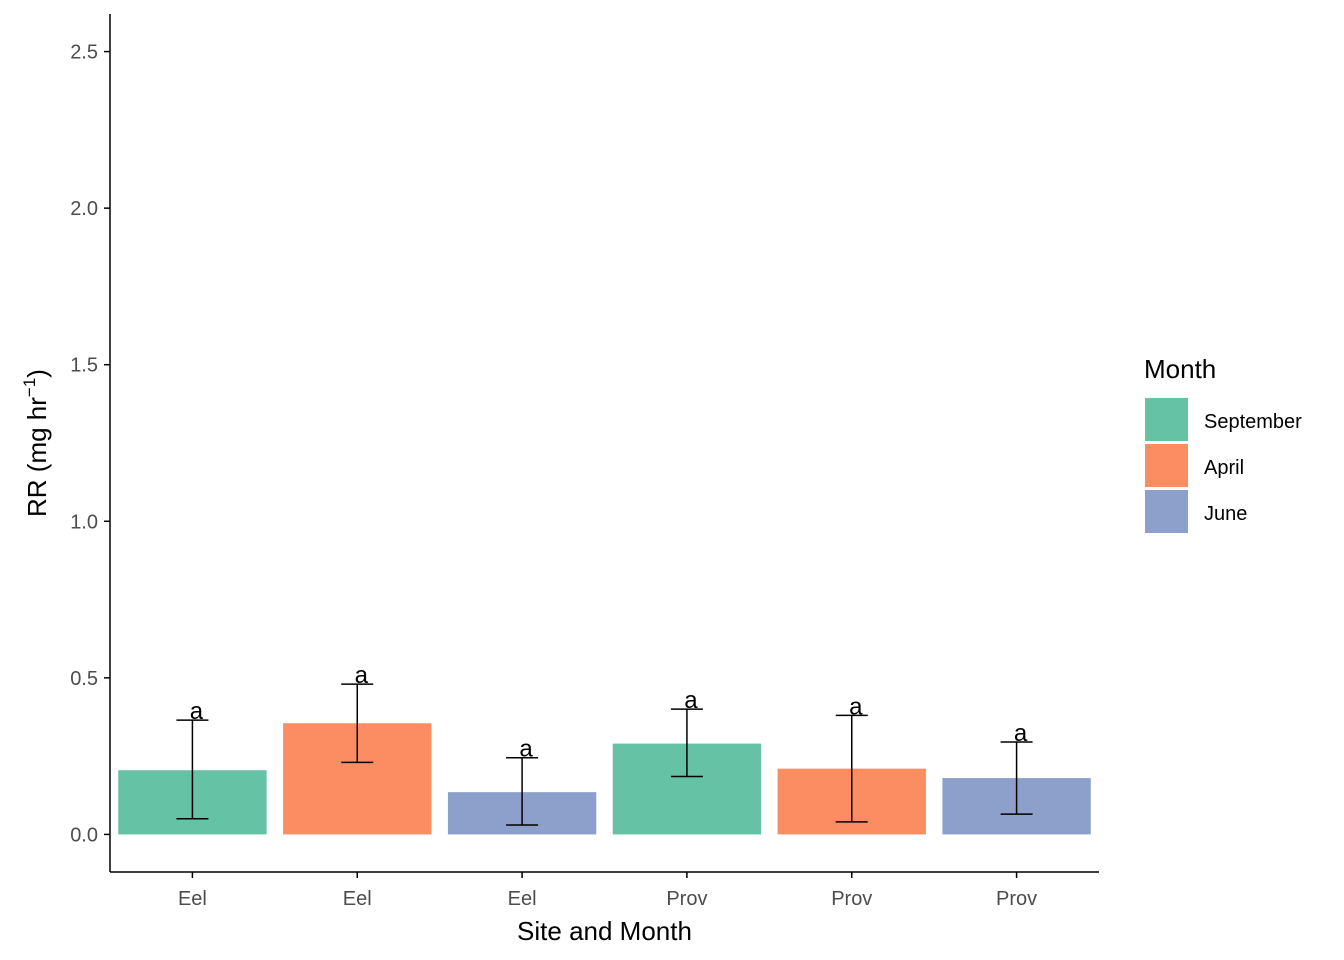 The width and height of the screenshot is (1344, 960). I want to click on y-axis-title-main: RR (mg hr, so click(37, 457).